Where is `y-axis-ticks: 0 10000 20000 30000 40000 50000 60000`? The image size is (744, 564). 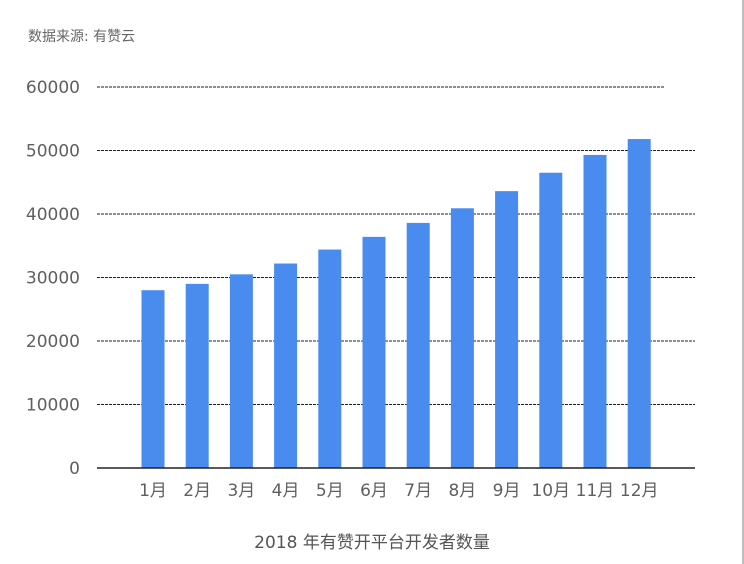 y-axis-ticks: 0 10000 20000 30000 40000 50000 60000 is located at coordinates (53, 278).